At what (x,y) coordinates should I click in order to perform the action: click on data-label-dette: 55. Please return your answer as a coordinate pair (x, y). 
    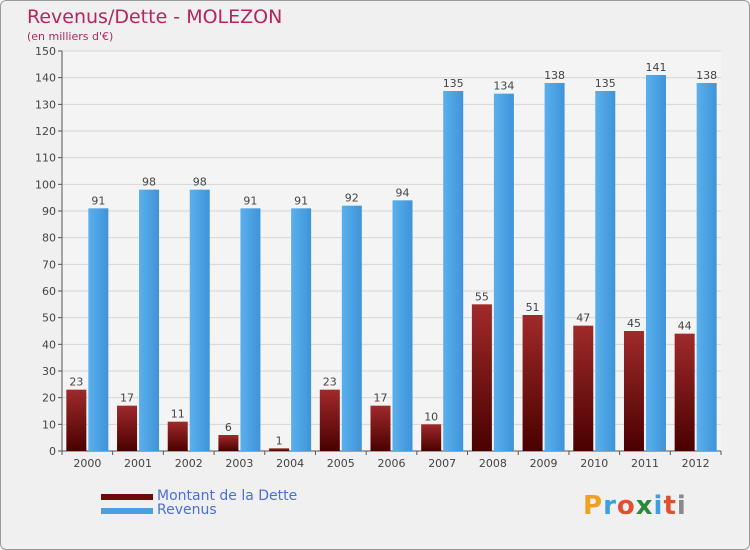
    Looking at the image, I should click on (482, 296).